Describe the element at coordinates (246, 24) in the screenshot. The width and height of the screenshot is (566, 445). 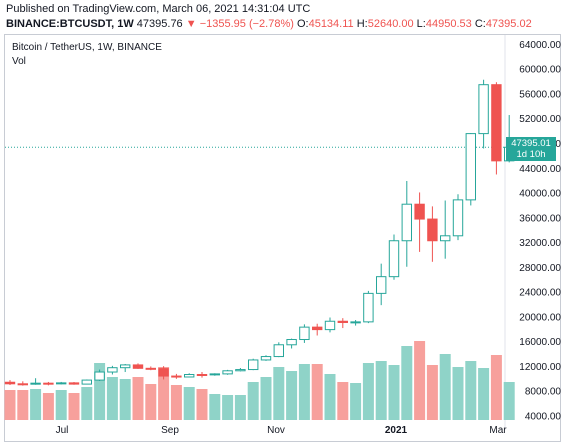
I see `price-change: −1355.95 (−2.78%)` at that location.